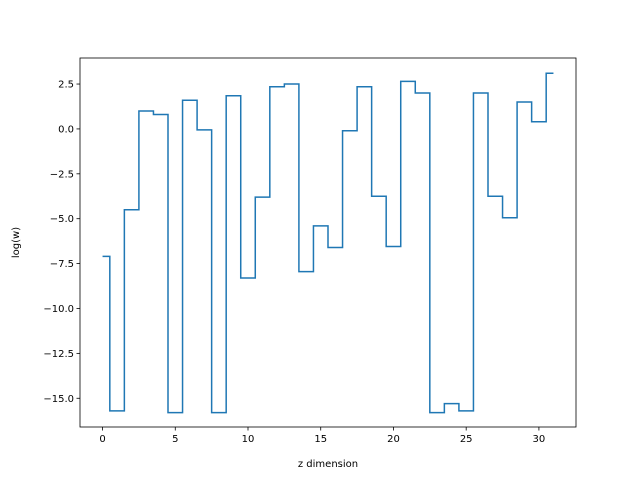 Image resolution: width=640 pixels, height=480 pixels. Describe the element at coordinates (175, 439) in the screenshot. I see `x-tick-label: 5` at that location.